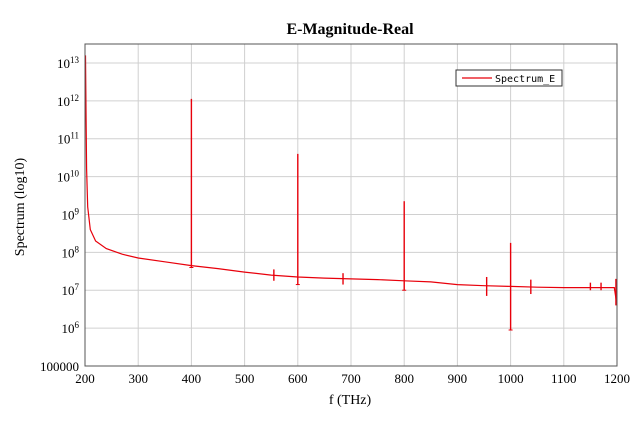  Describe the element at coordinates (68, 177) in the screenshot. I see `y-tick-label: 10¹⁰` at that location.